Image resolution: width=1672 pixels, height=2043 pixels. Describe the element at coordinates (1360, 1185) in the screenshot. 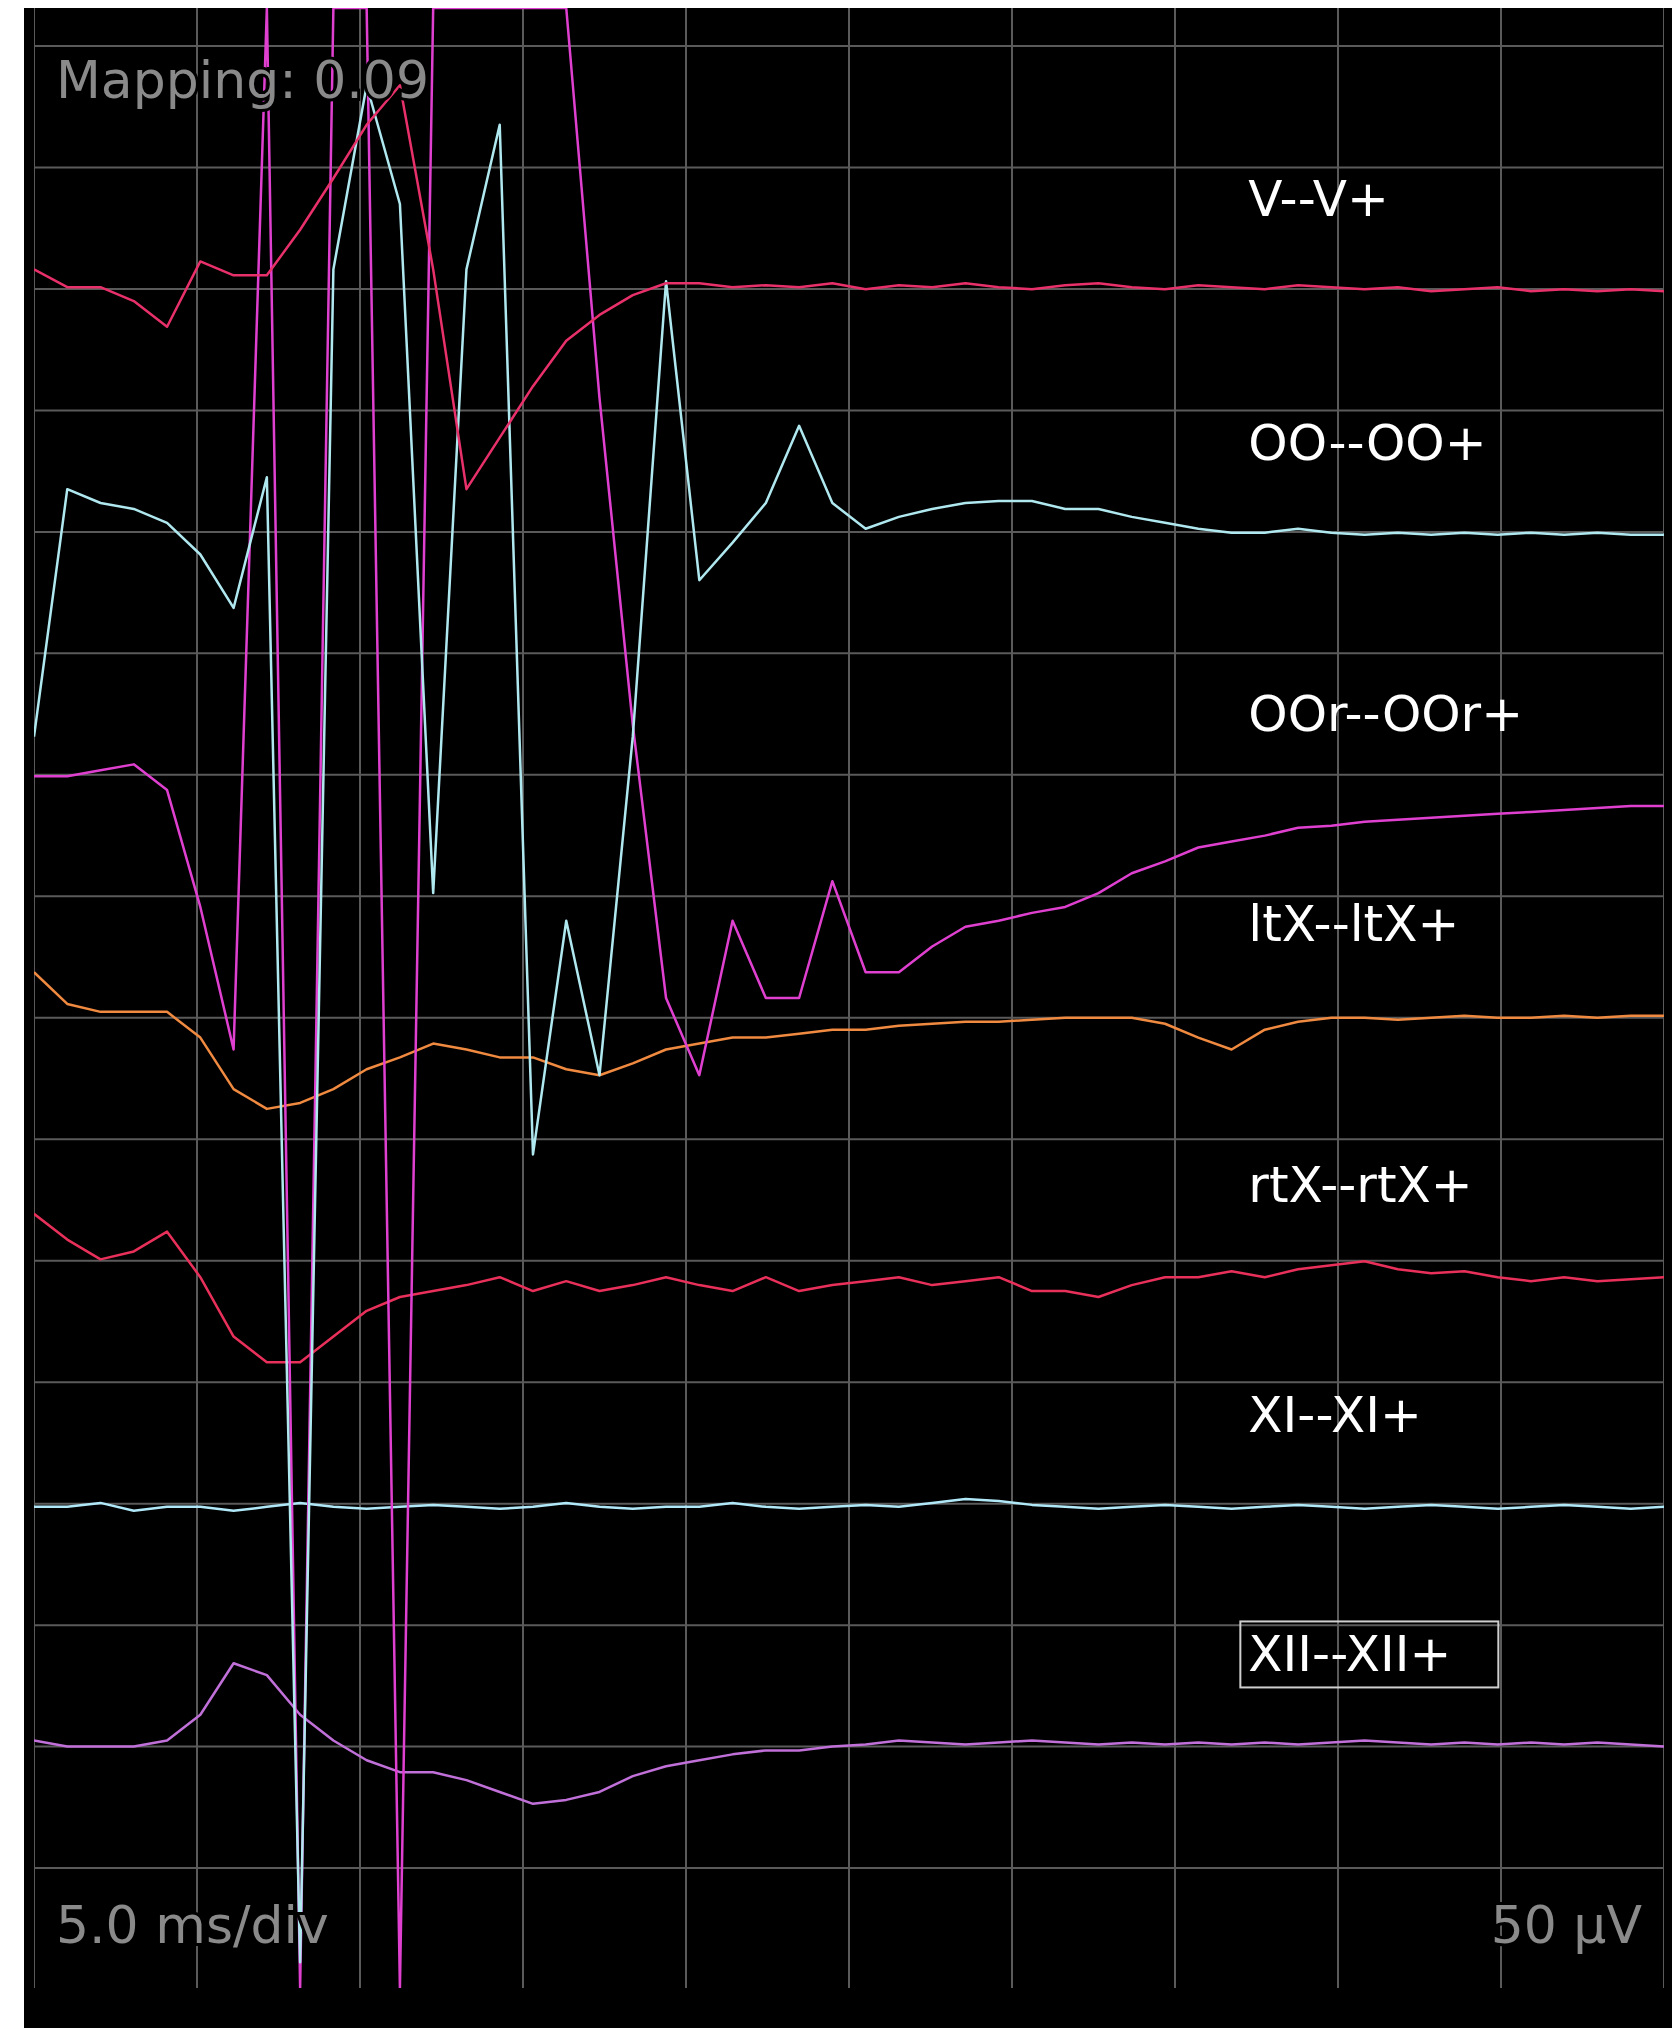

I see `series-label: rtX--rtX+` at that location.